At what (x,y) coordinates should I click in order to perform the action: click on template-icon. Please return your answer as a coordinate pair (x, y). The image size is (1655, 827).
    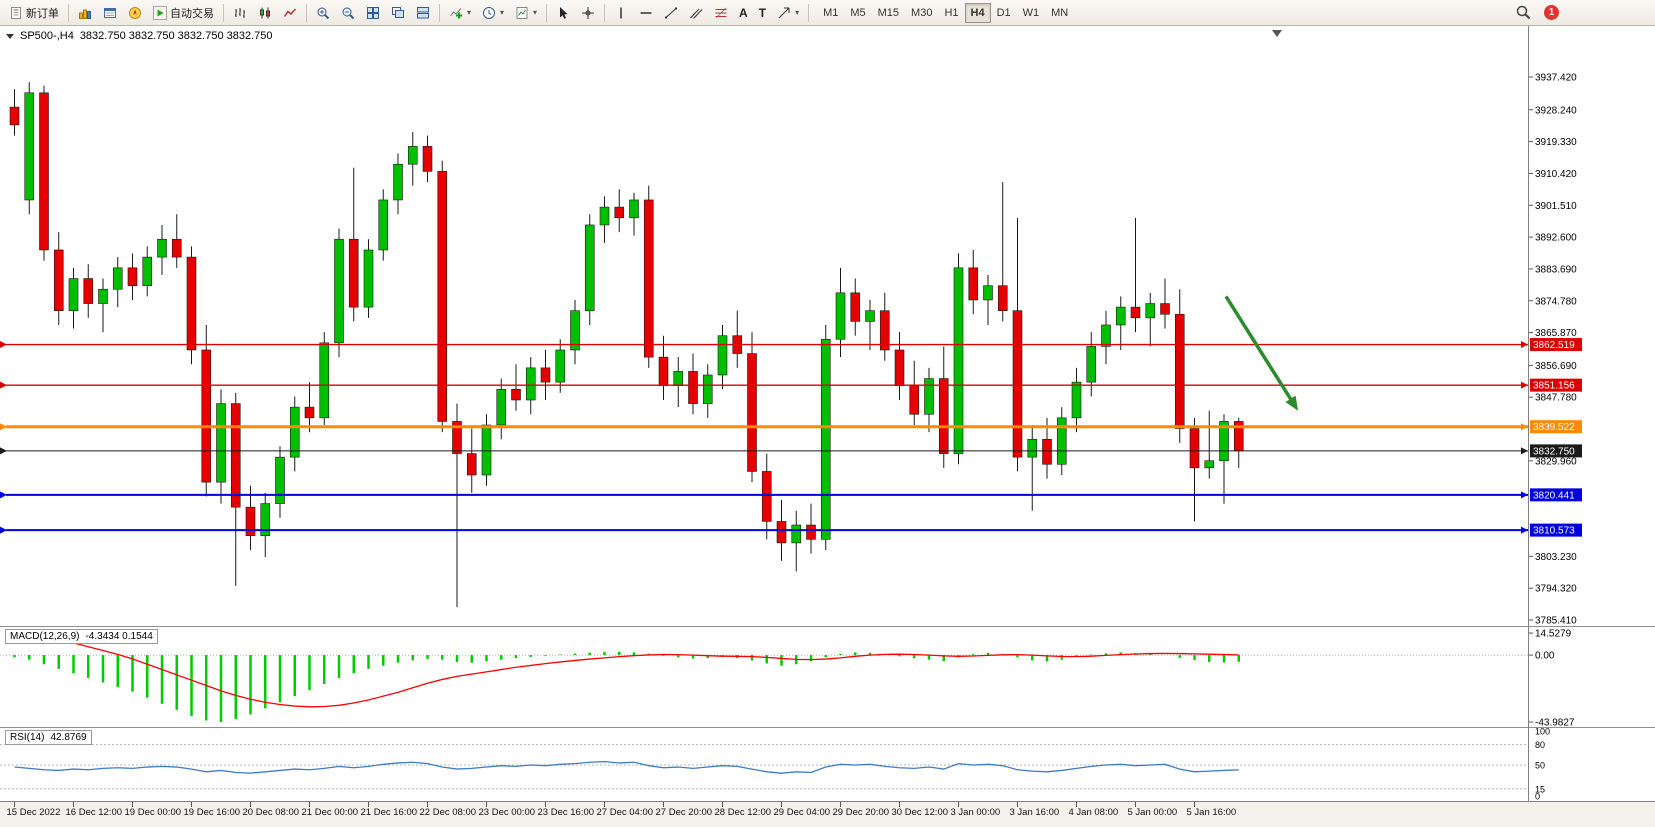
    Looking at the image, I should click on (522, 12).